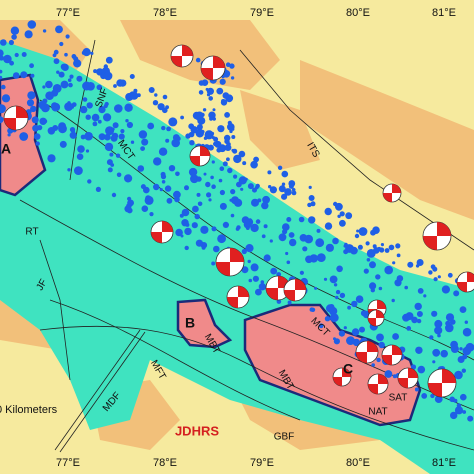 The width and height of the screenshot is (474, 474). What do you see at coordinates (262, 463) in the screenshot?
I see `longitude-label: 79°E` at bounding box center [262, 463].